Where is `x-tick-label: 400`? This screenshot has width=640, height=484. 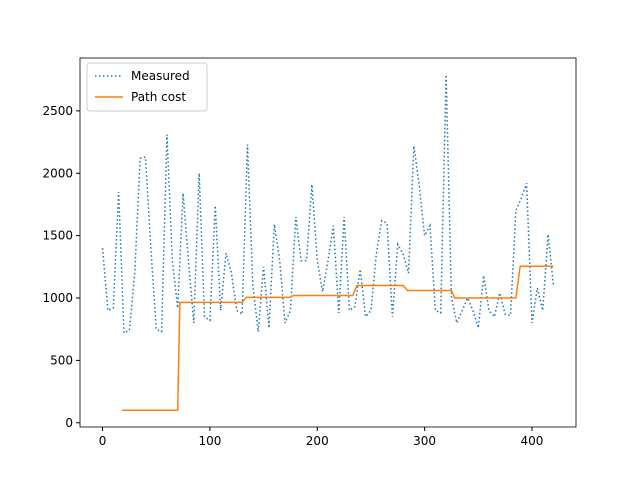
x-tick-label: 400 is located at coordinates (532, 441).